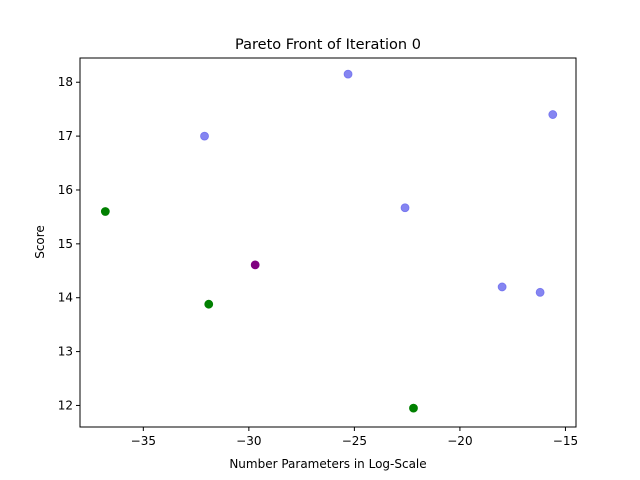 This screenshot has height=480, width=640. I want to click on y-axis-label: Score, so click(40, 242).